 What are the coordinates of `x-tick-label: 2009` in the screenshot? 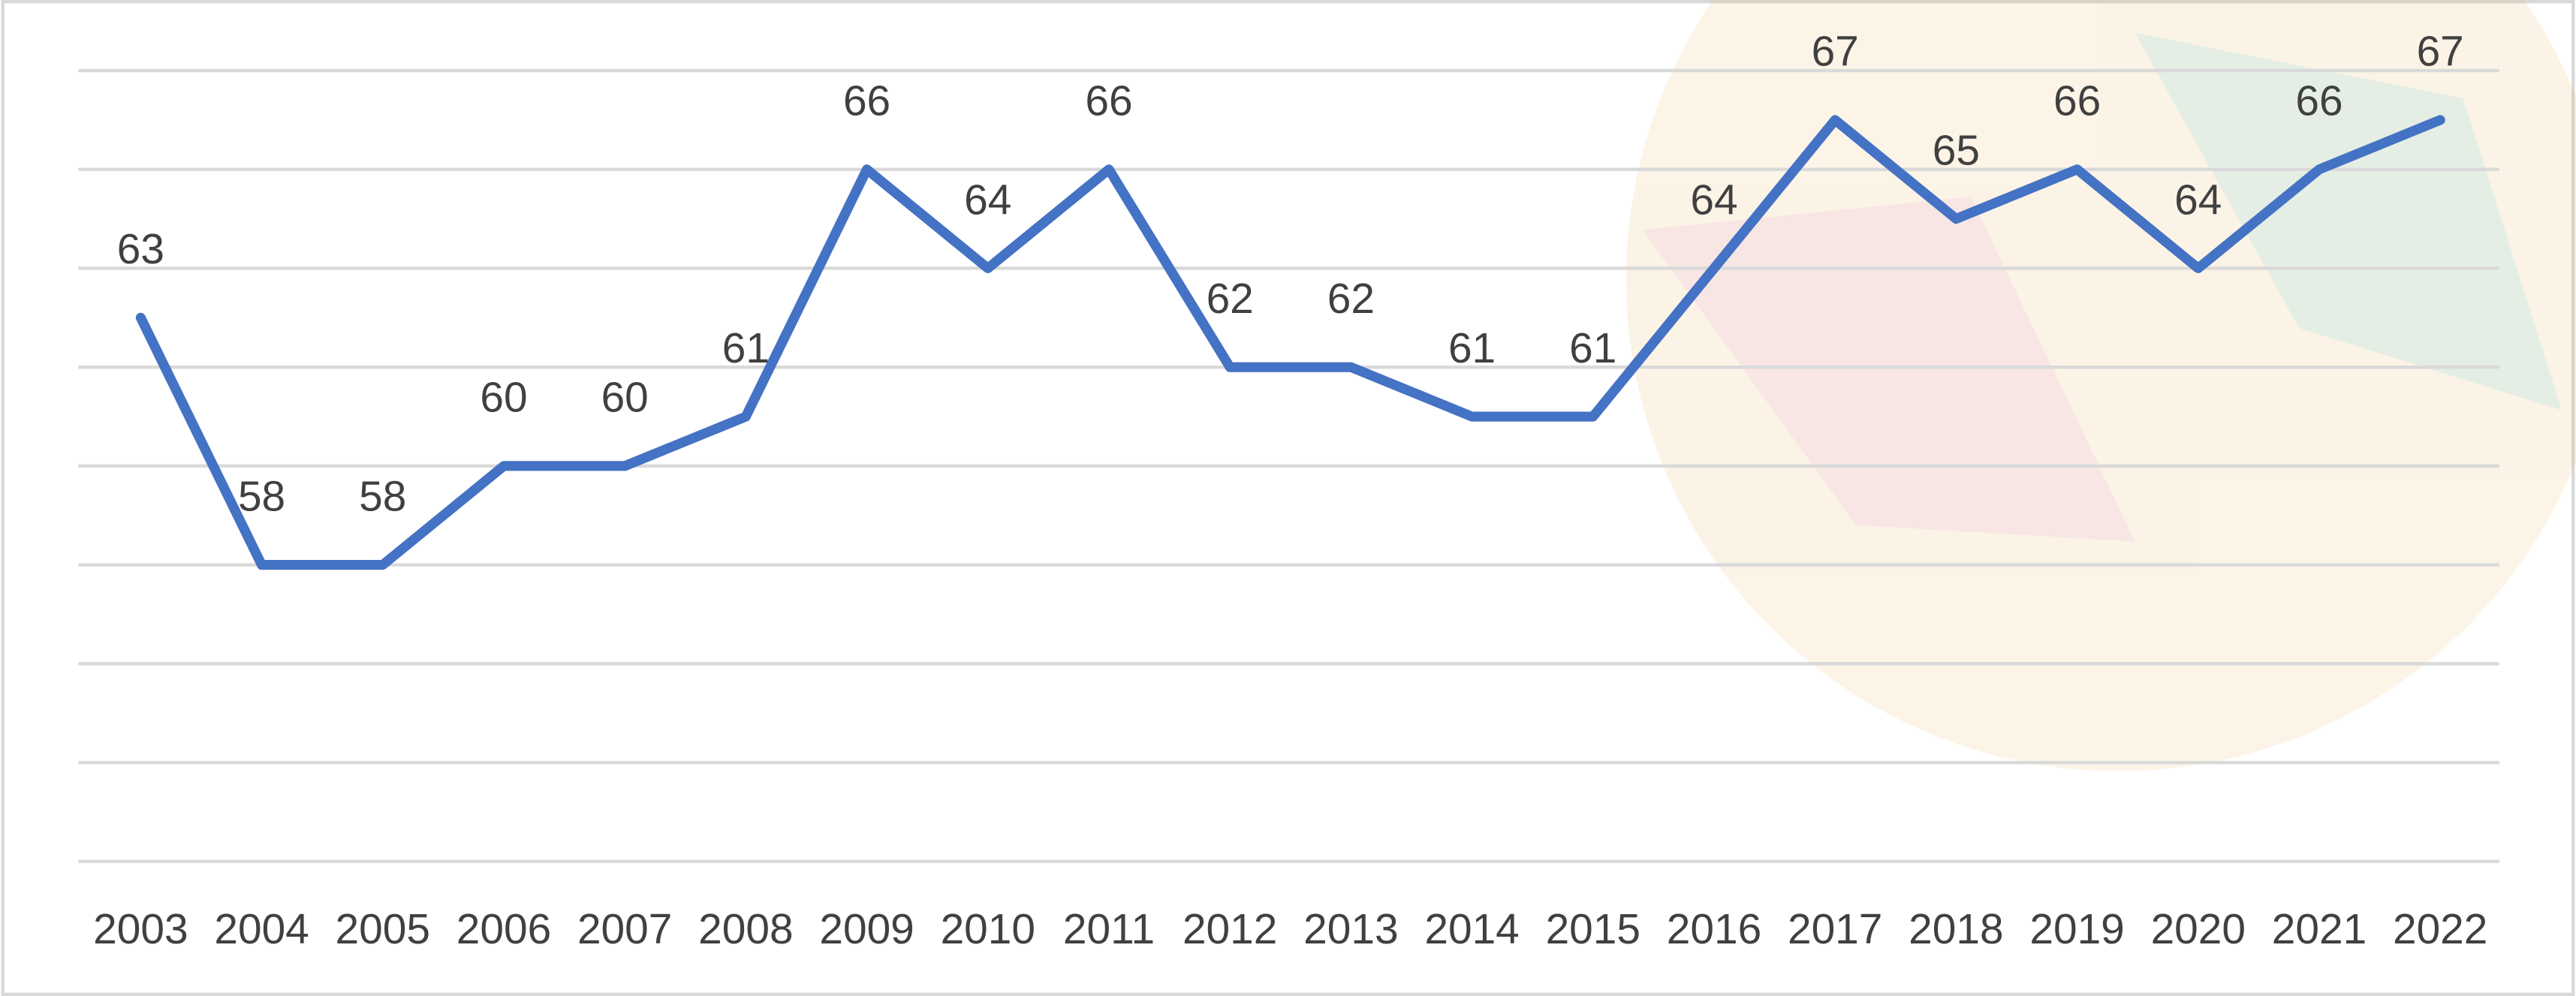 It's located at (866, 929).